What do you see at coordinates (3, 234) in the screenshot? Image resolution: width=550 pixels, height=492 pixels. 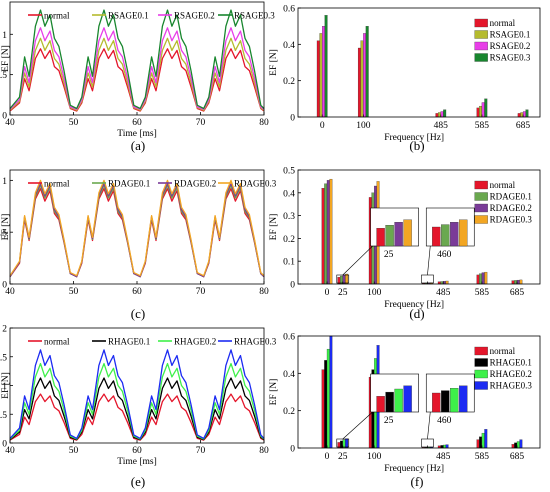 I see `y-tick-label-c: 0.5` at bounding box center [3, 234].